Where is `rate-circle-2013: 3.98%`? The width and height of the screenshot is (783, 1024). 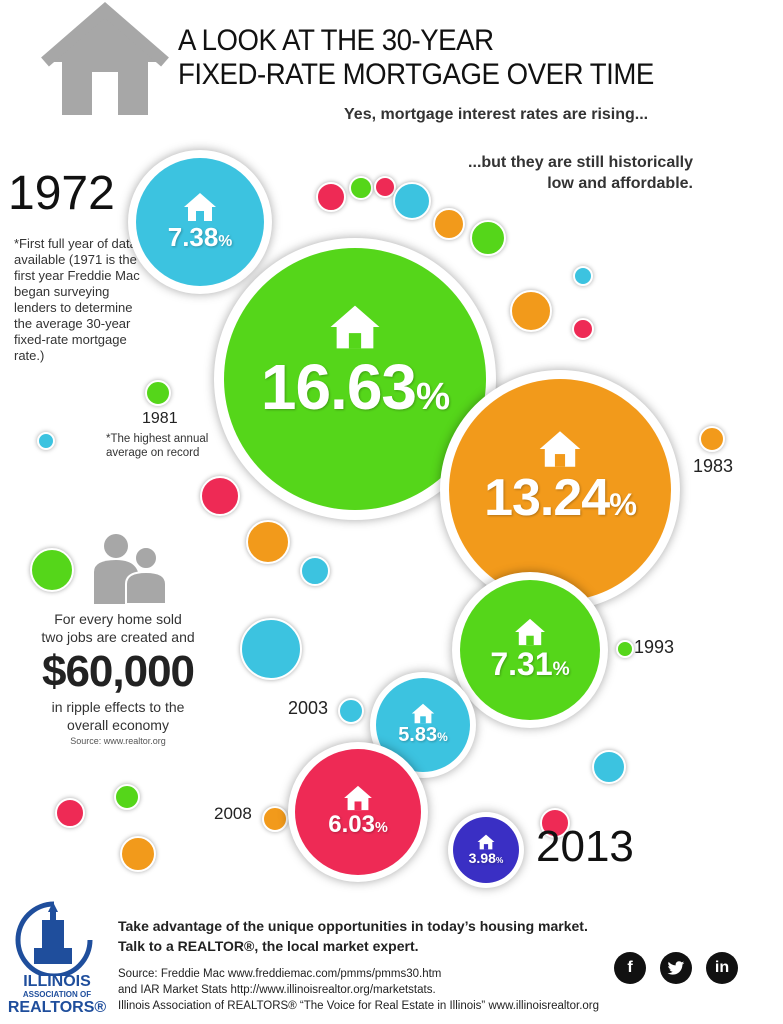
rate-circle-2013: 3.98% is located at coordinates (486, 850).